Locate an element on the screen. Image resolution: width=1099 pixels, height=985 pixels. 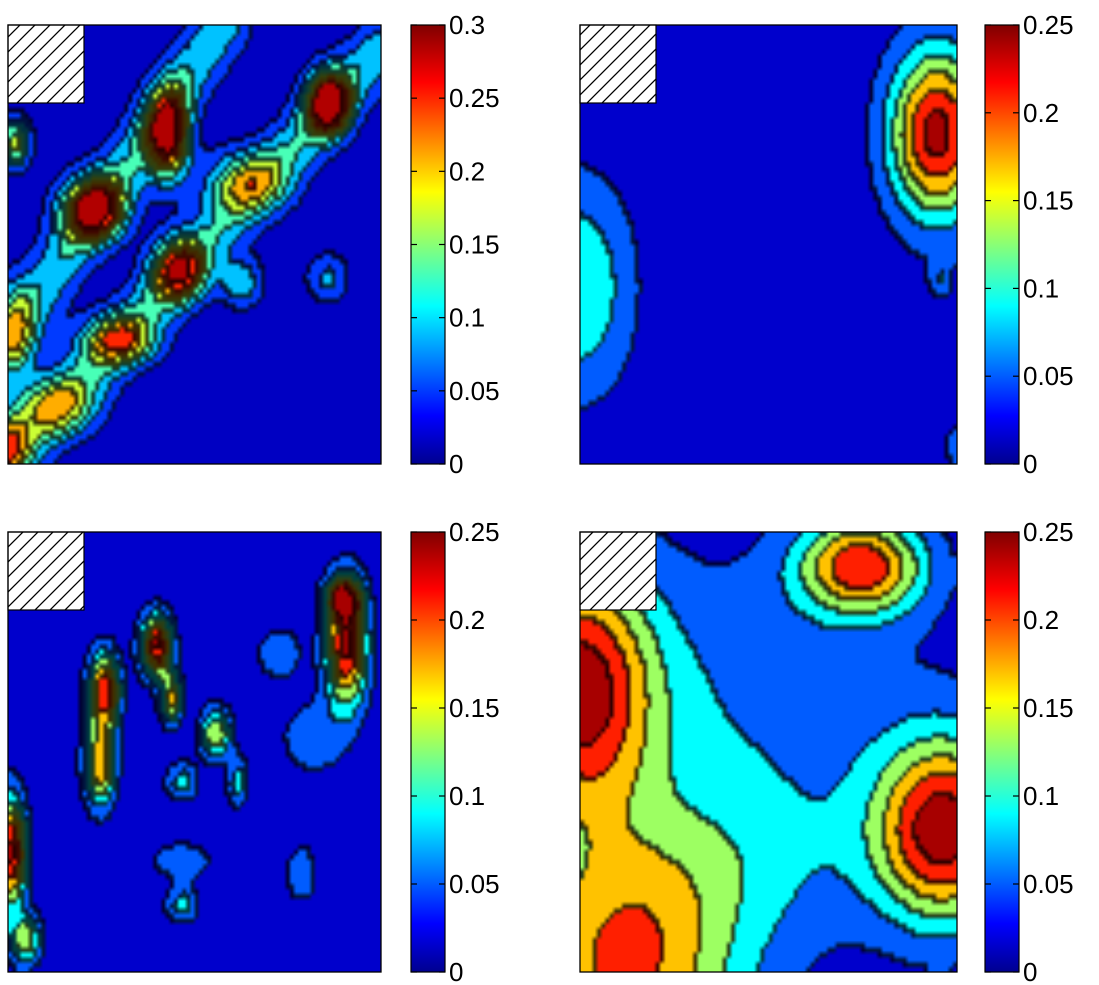
colorbar-tick-label: 0.3 is located at coordinates (467, 25).